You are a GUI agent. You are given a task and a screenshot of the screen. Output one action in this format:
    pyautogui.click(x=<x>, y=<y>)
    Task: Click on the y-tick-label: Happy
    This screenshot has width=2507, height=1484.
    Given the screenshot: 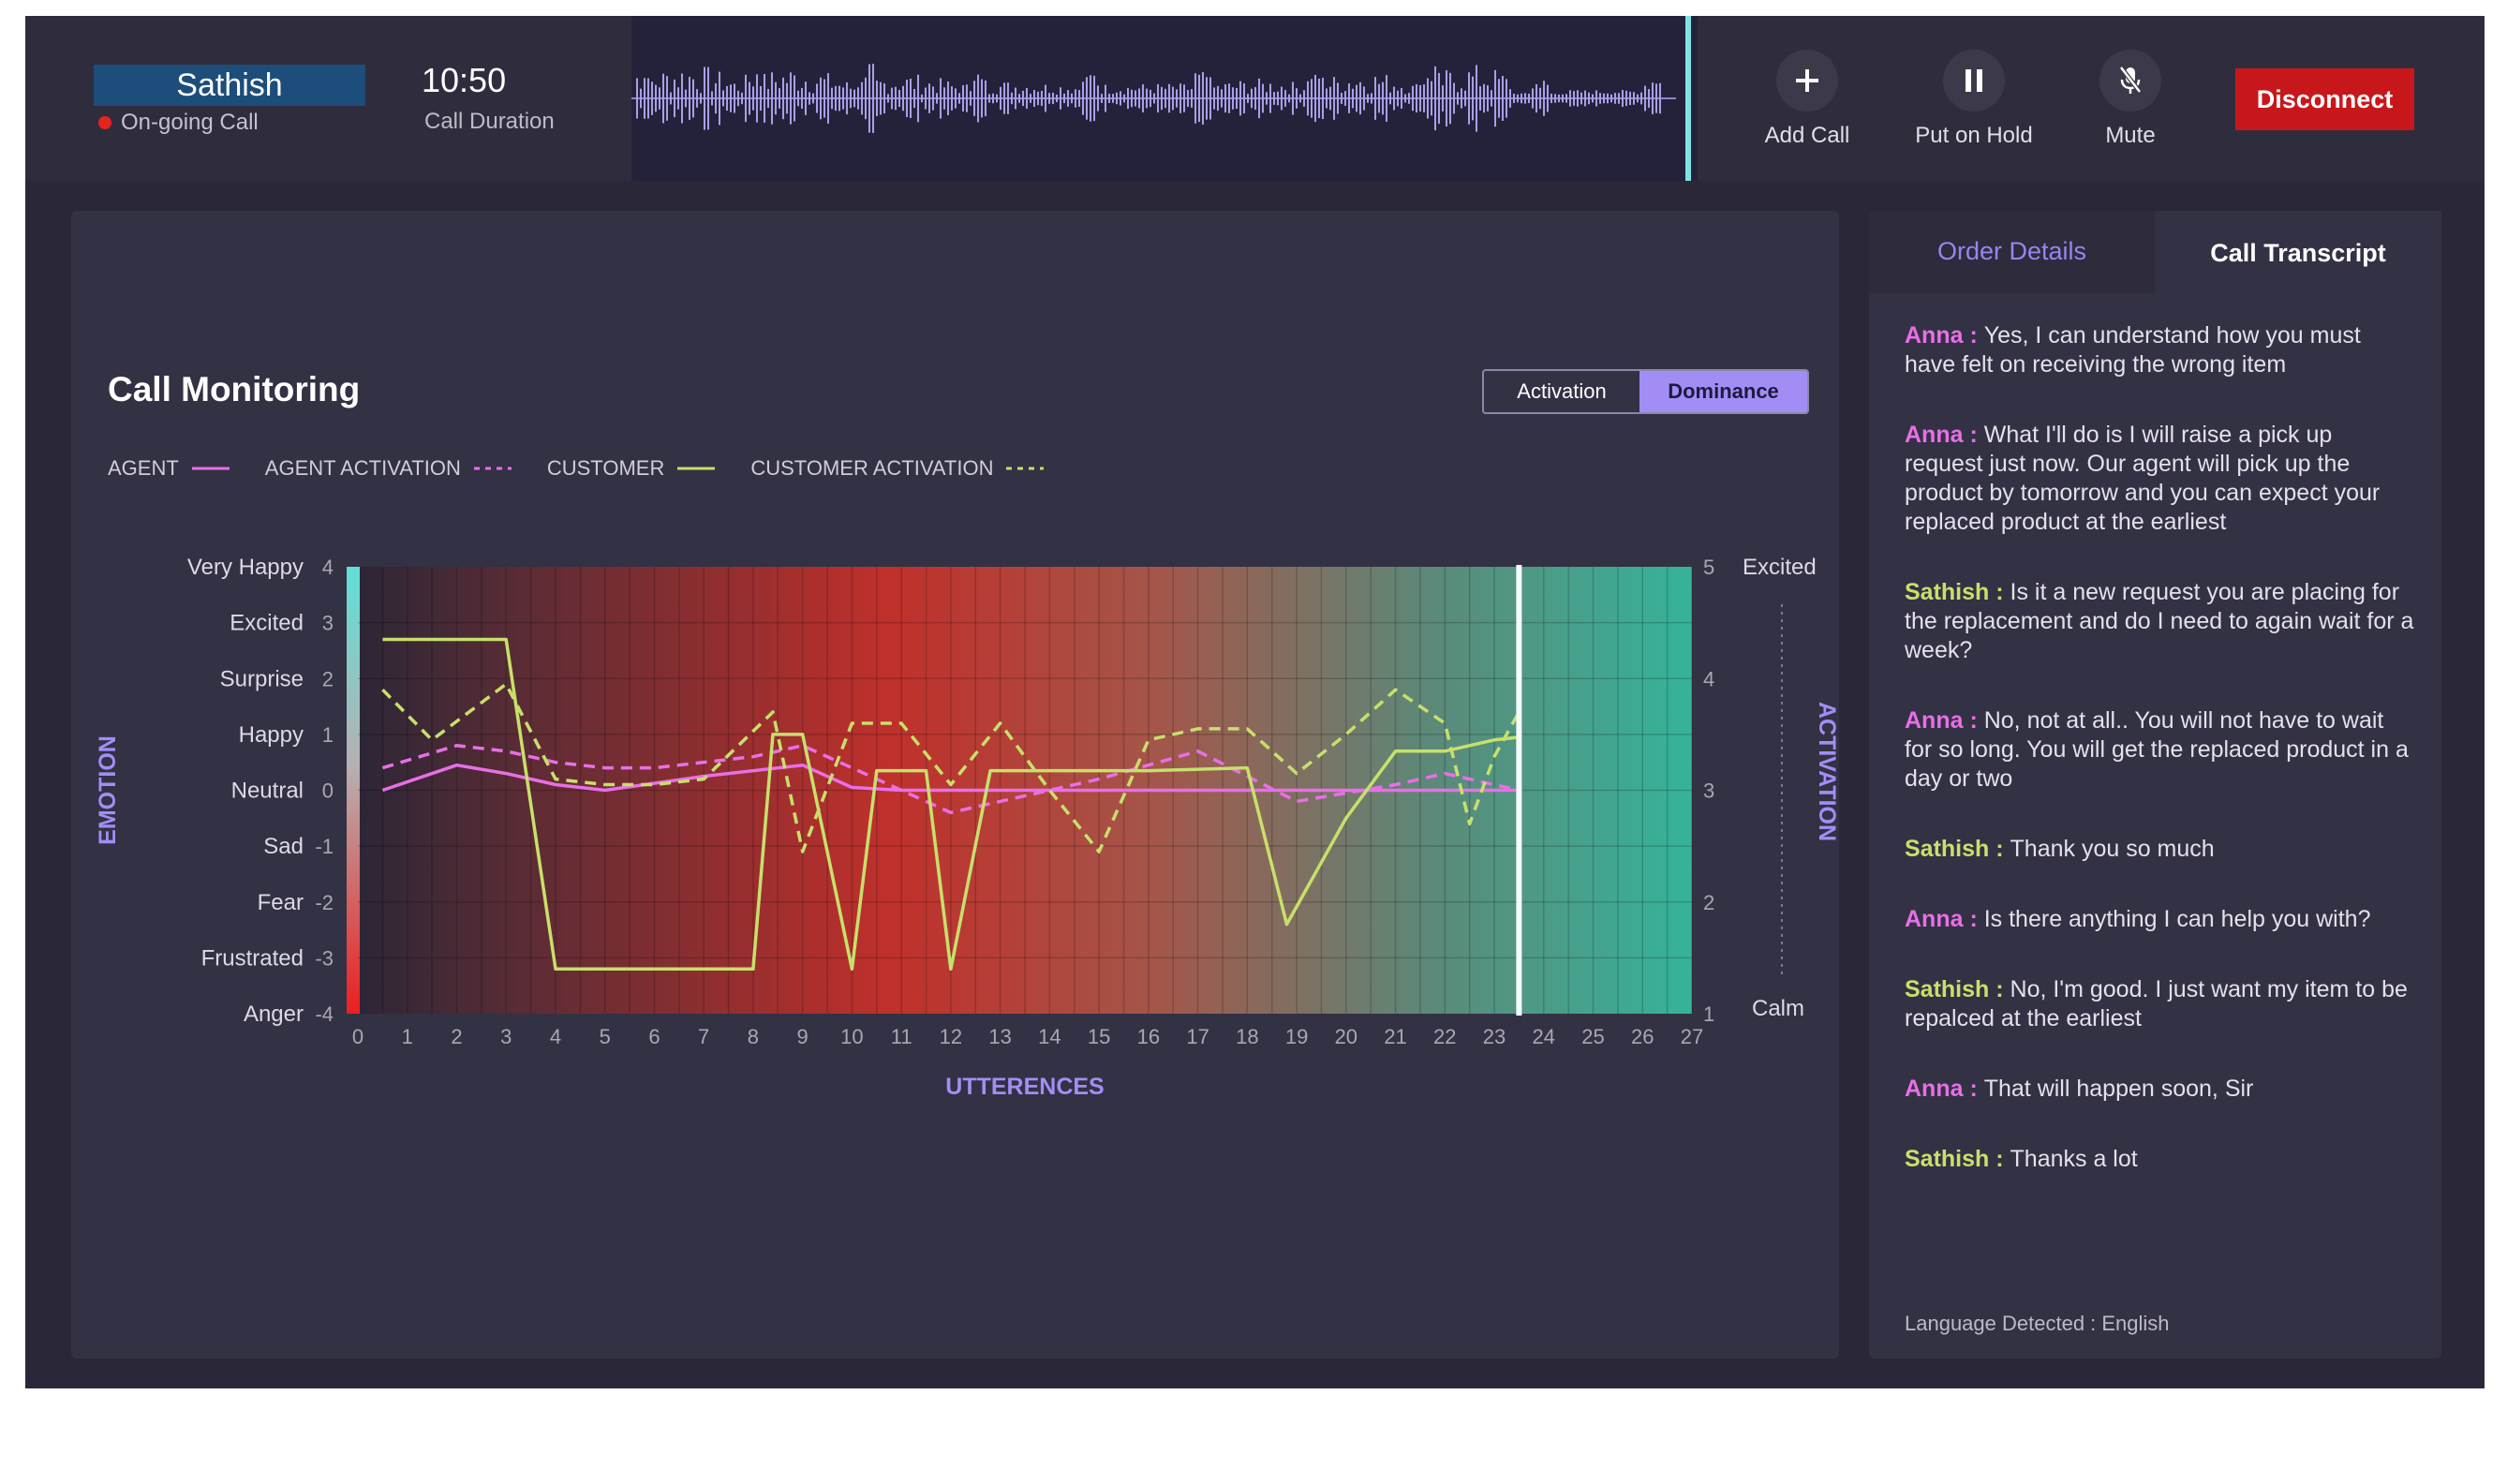 What is the action you would take?
    pyautogui.click(x=271, y=735)
    